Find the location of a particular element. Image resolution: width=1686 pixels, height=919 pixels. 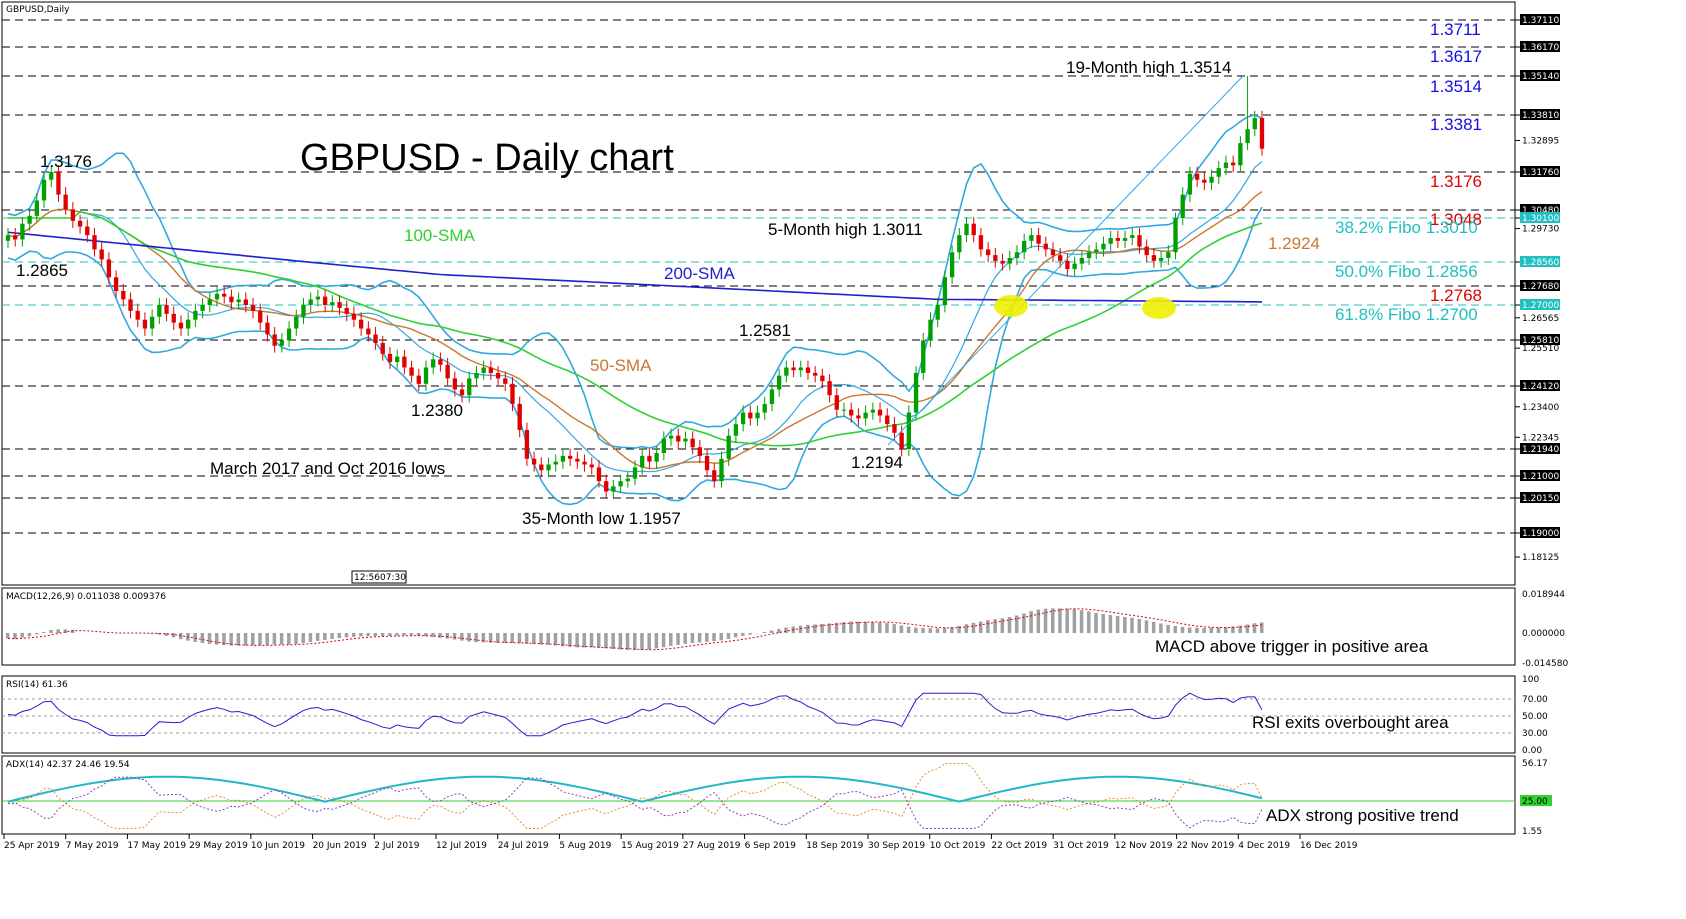

y-tick-label: 1.36170 is located at coordinates (1540, 48).